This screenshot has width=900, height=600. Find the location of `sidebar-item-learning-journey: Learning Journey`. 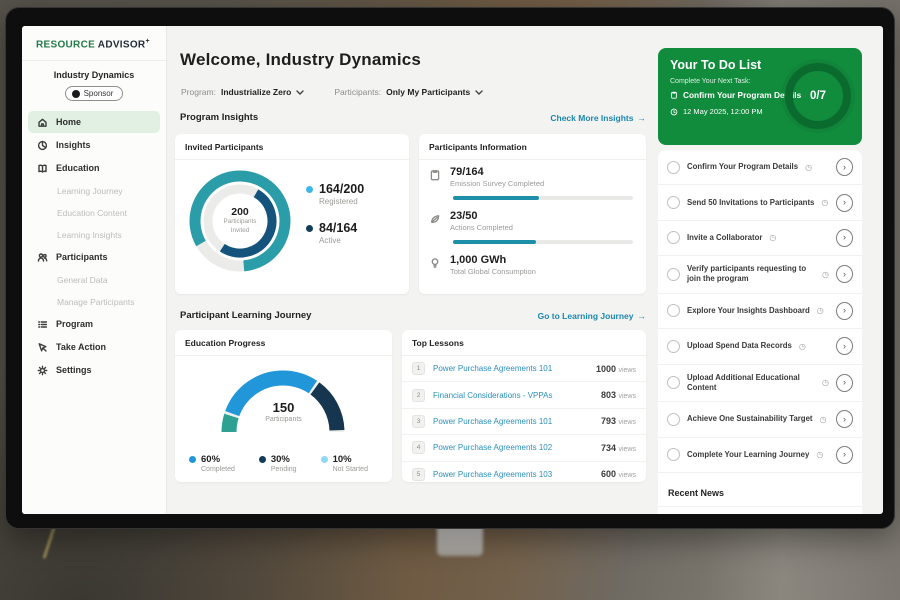

sidebar-item-learning-journey: Learning Journey is located at coordinates (94, 190).